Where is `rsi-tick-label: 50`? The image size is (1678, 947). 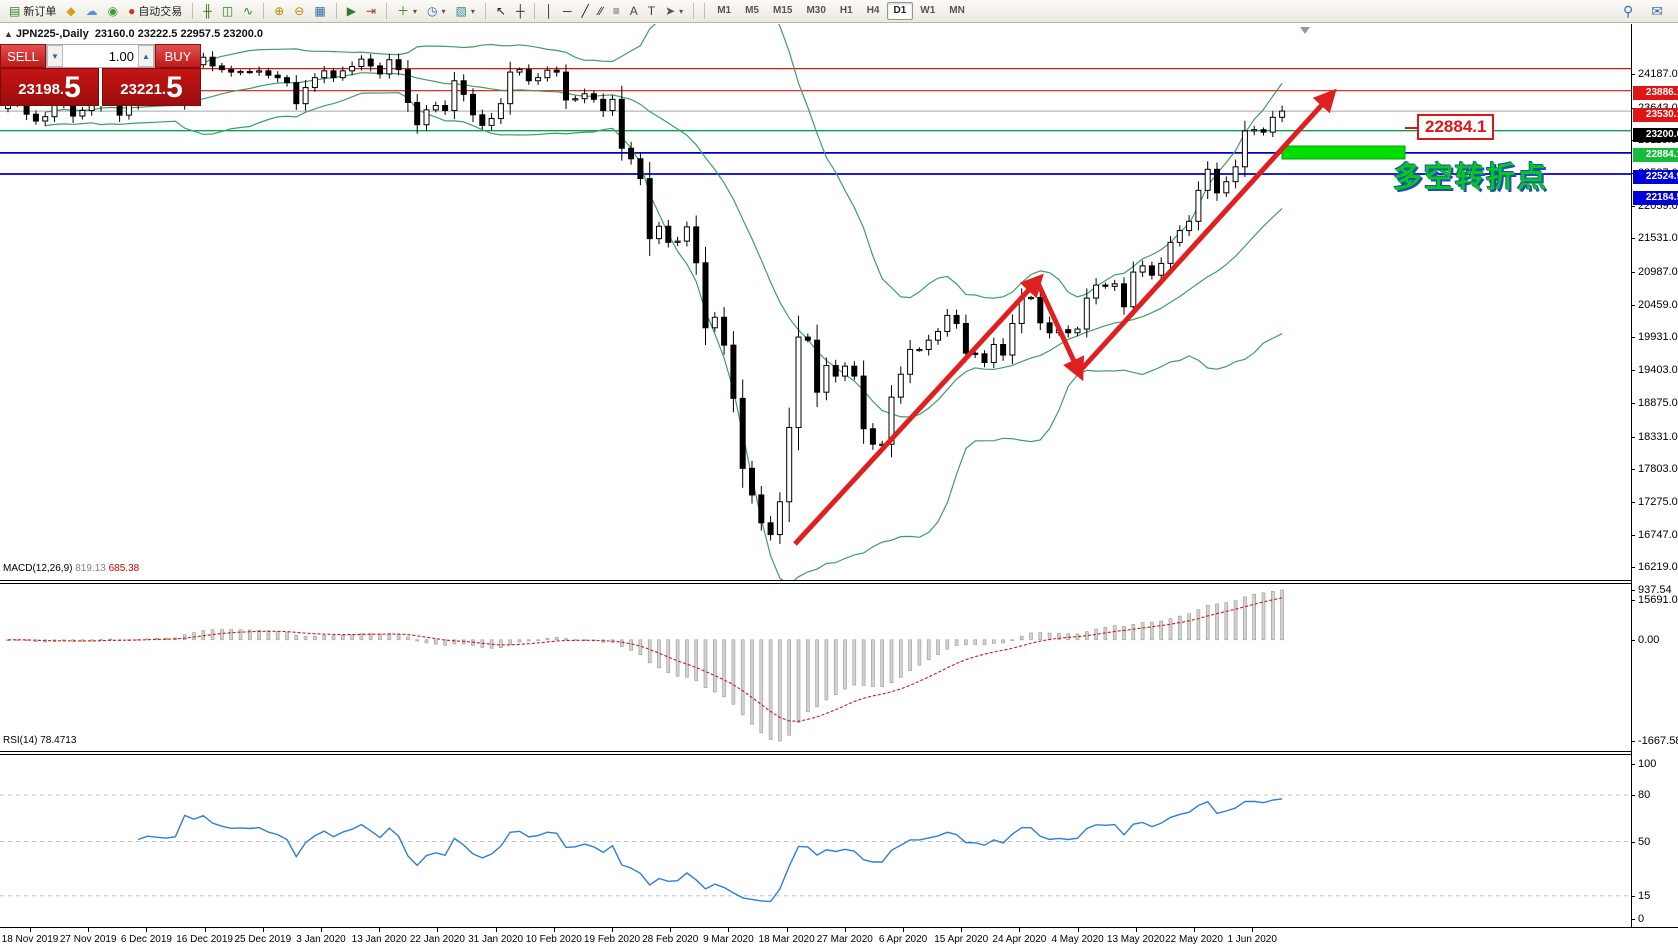
rsi-tick-label: 50 is located at coordinates (1644, 841).